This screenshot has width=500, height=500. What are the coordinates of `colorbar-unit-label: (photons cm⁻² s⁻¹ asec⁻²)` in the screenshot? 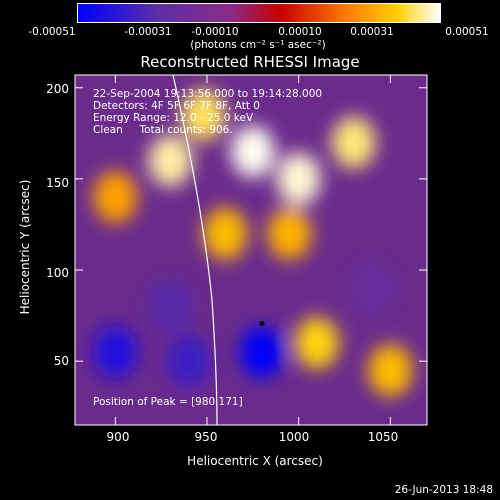 It's located at (258, 45).